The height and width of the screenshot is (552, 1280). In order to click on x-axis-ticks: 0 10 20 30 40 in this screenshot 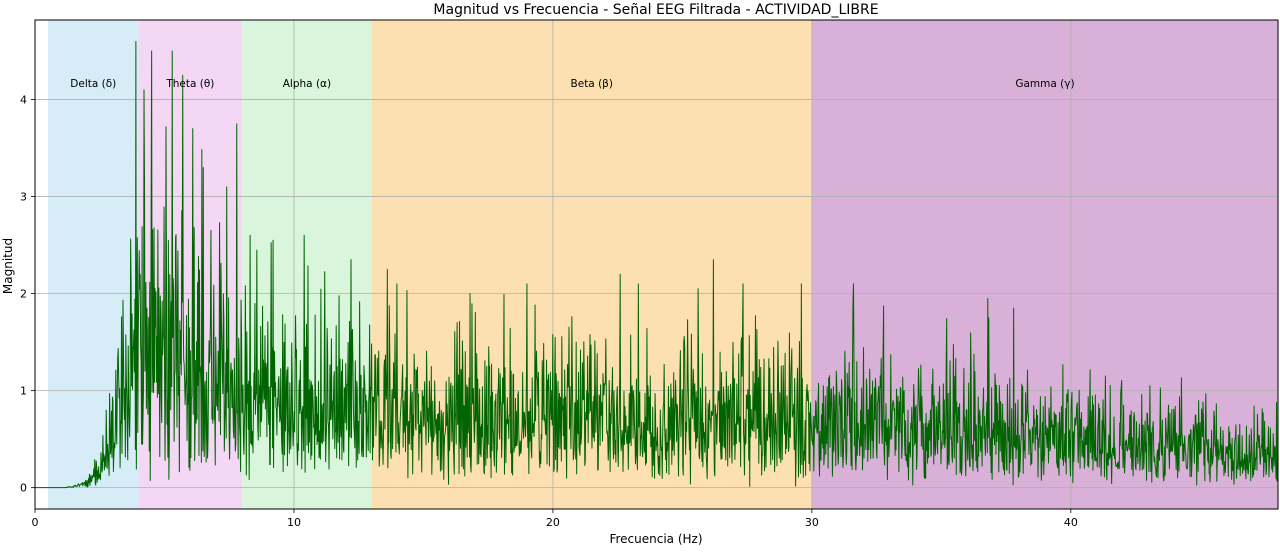, I will do `click(555, 519)`.